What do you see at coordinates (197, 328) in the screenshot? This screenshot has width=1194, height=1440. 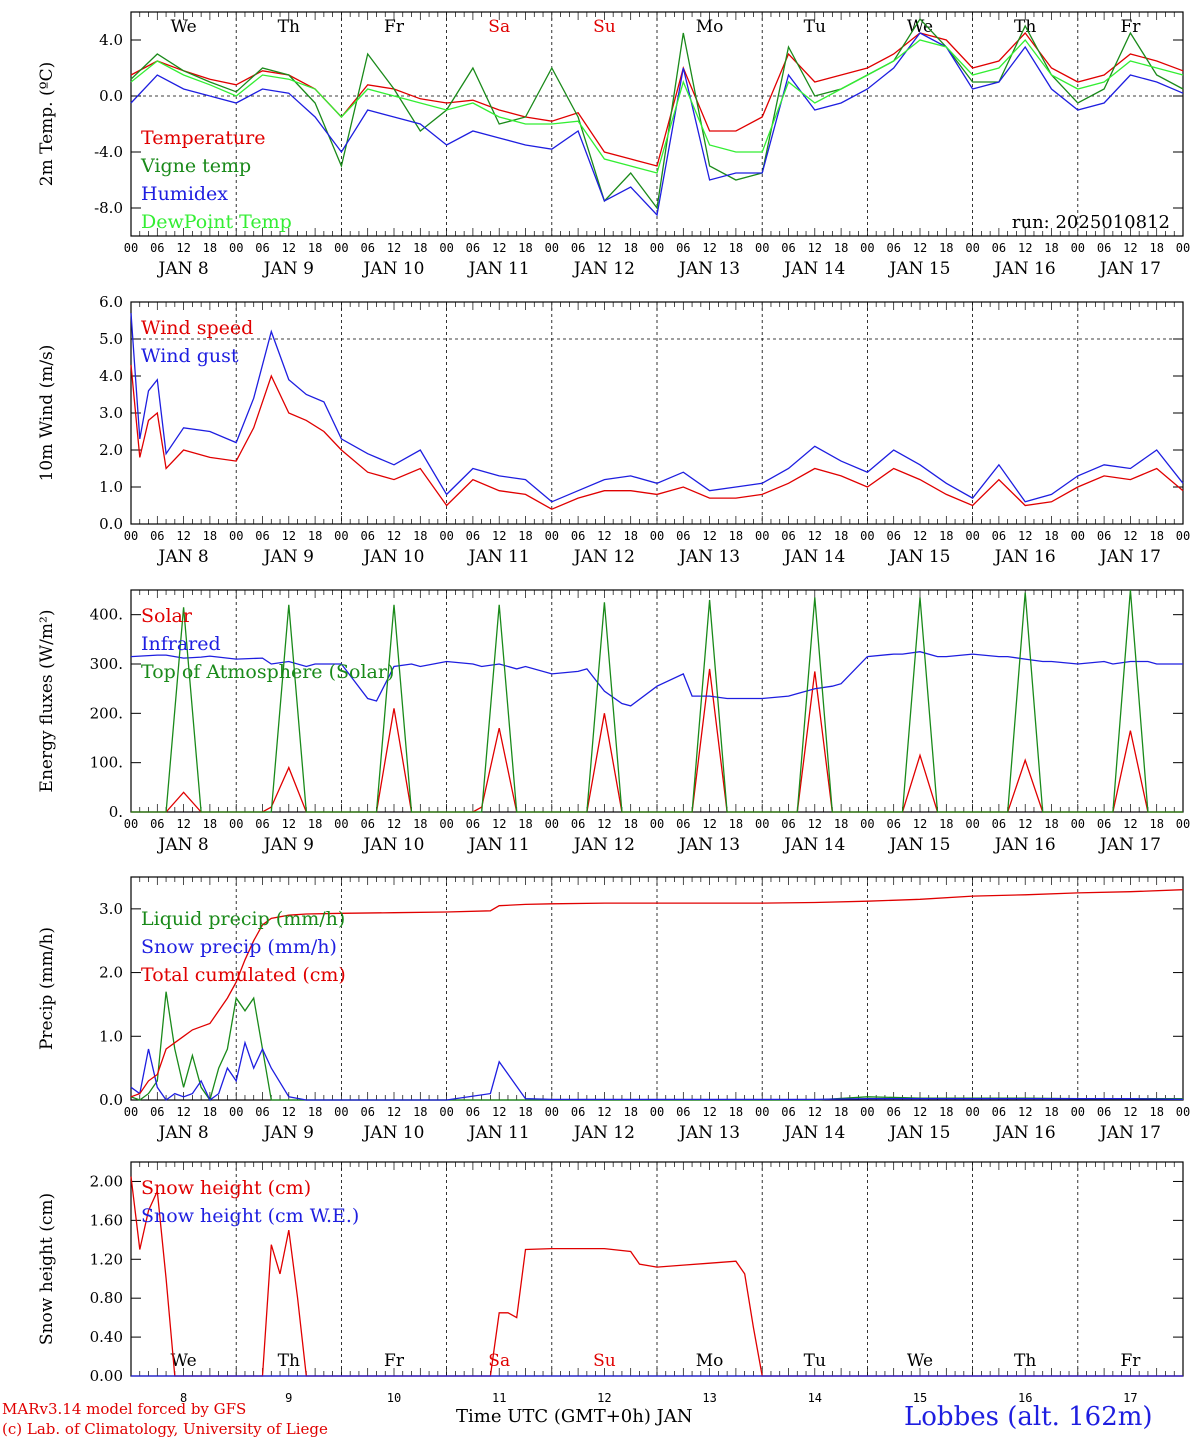 I see `legend-entry: Wind speed` at bounding box center [197, 328].